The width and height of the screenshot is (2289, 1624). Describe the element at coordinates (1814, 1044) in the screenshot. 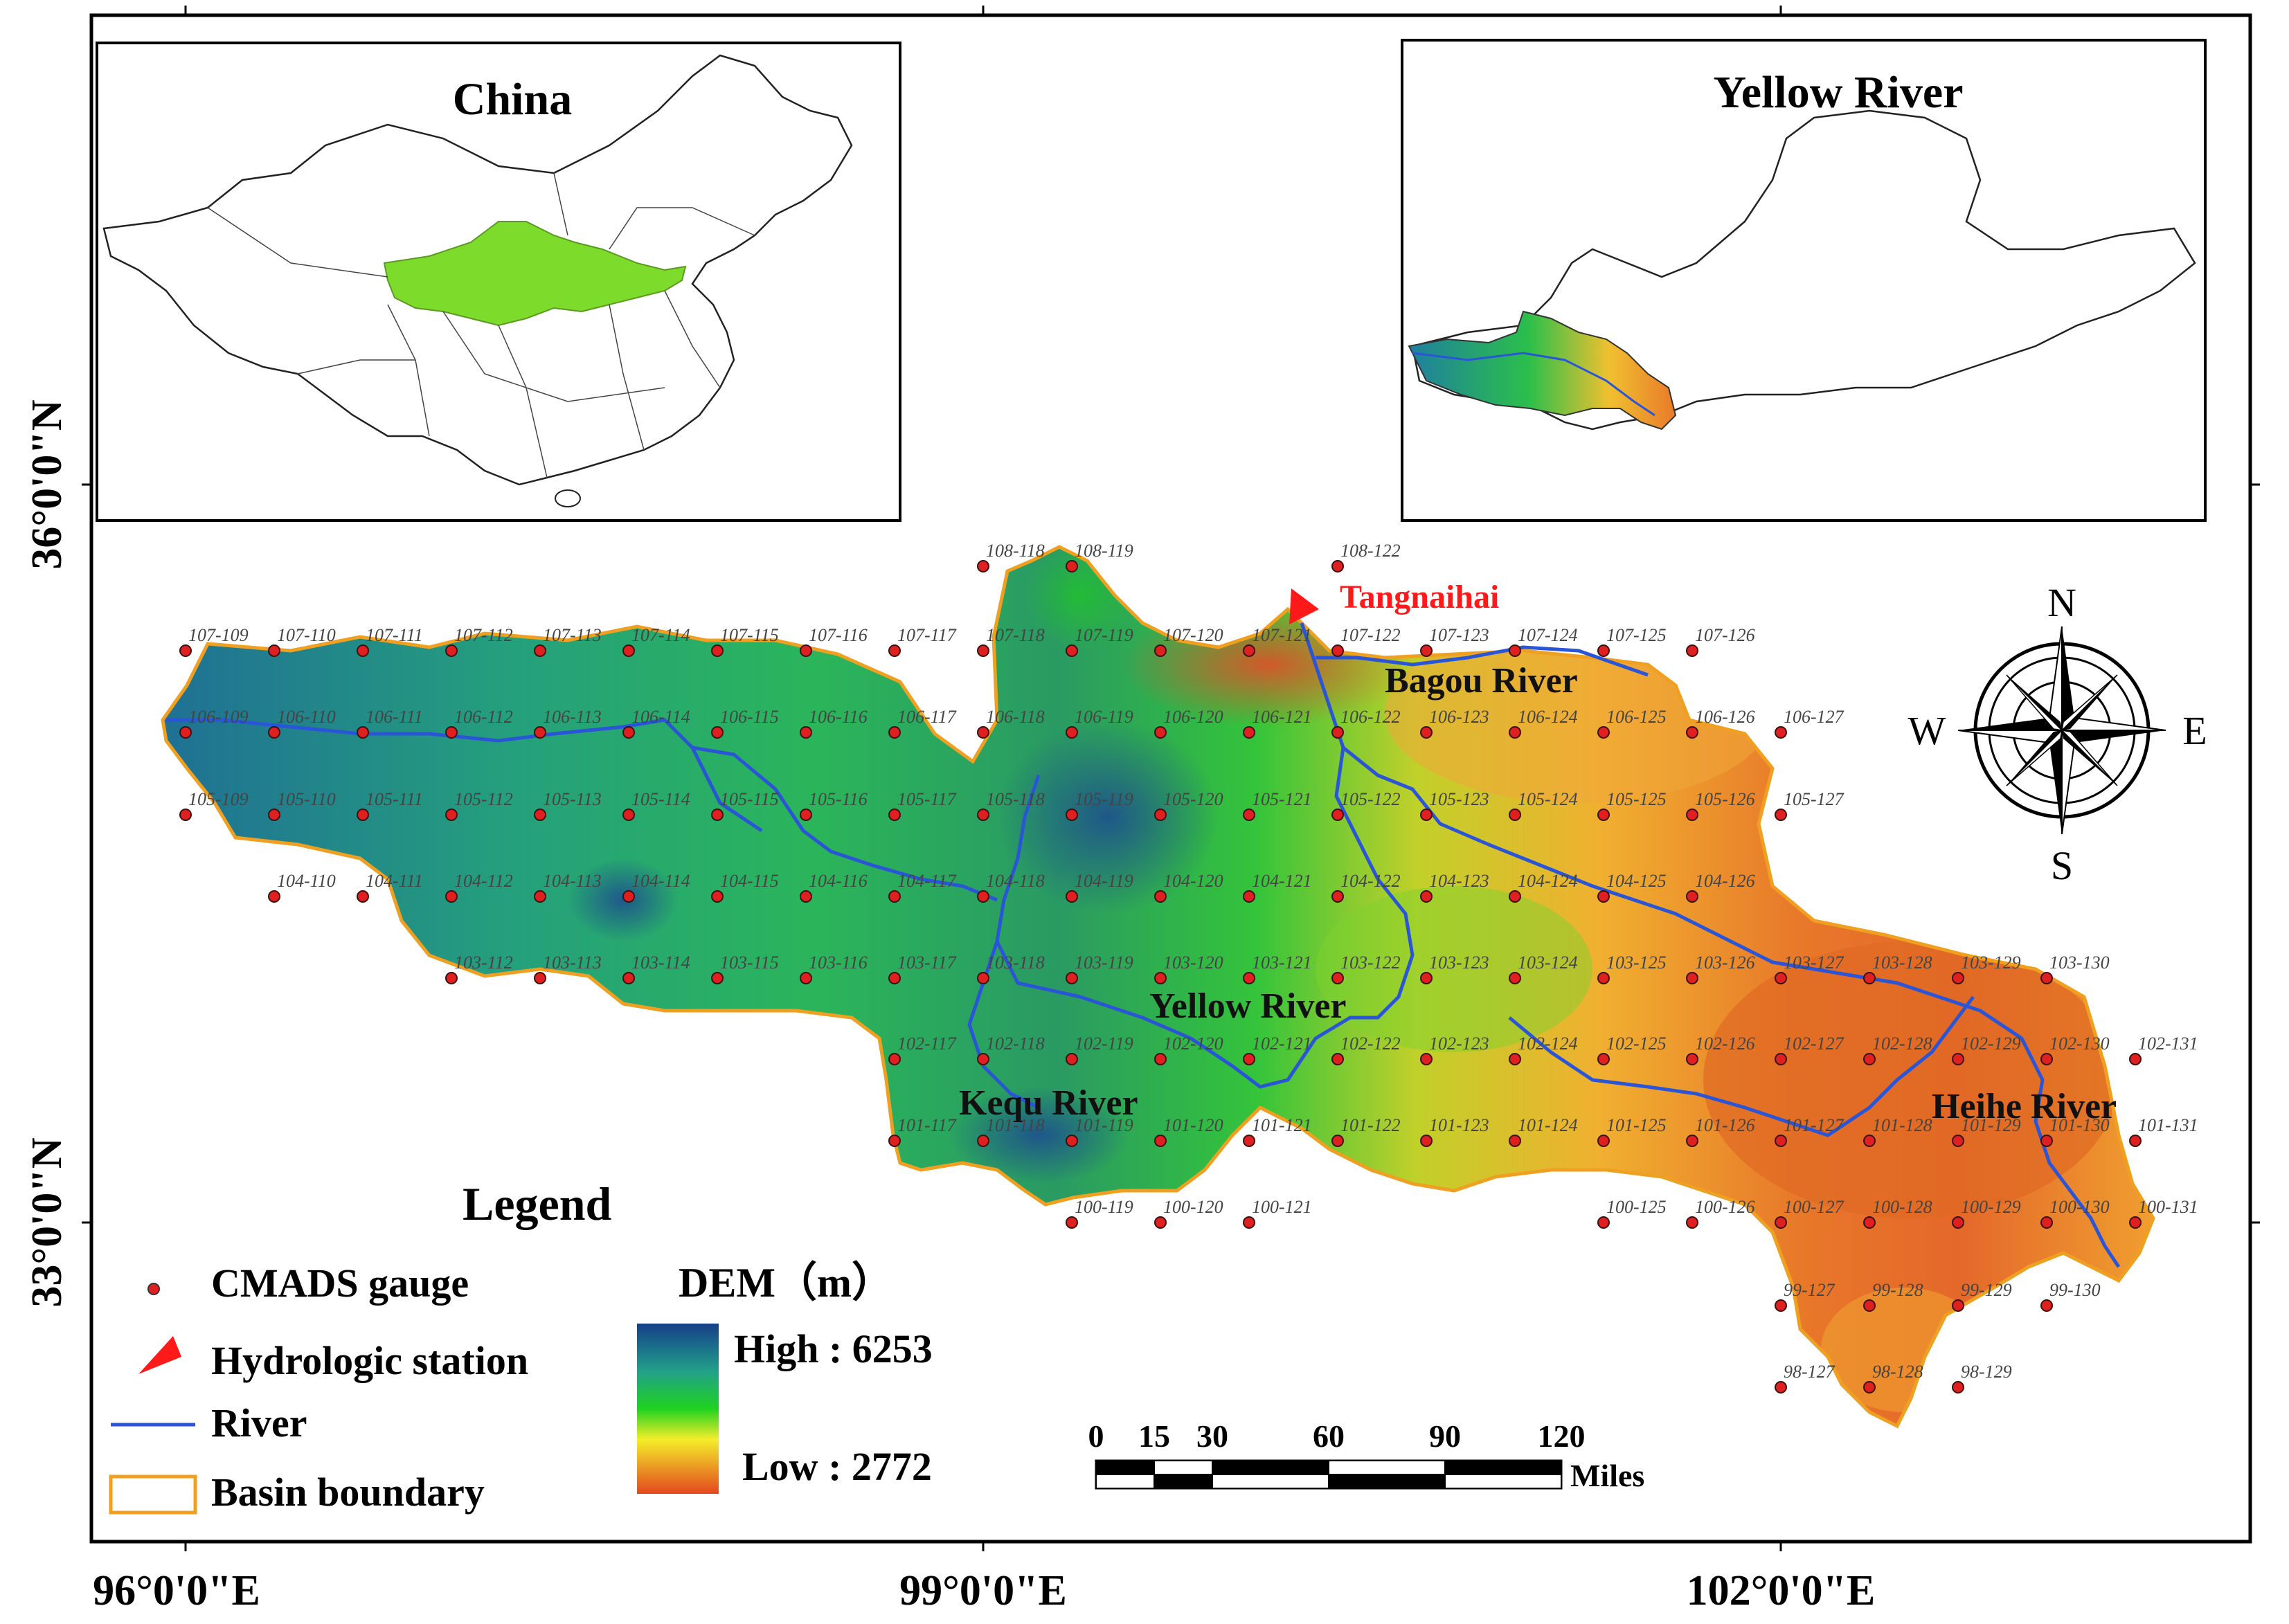

I see `gauge-label: 102-127` at that location.